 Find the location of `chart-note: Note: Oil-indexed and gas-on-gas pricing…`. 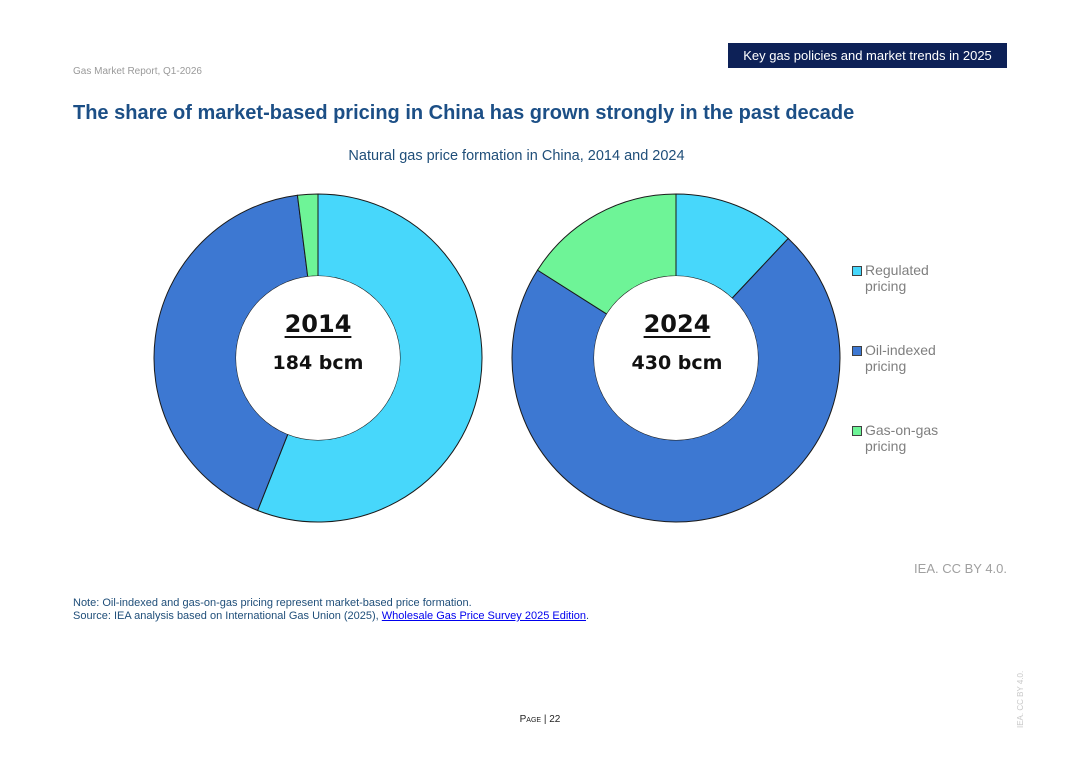

chart-note: Note: Oil-indexed and gas-on-gas pricing… is located at coordinates (272, 603).